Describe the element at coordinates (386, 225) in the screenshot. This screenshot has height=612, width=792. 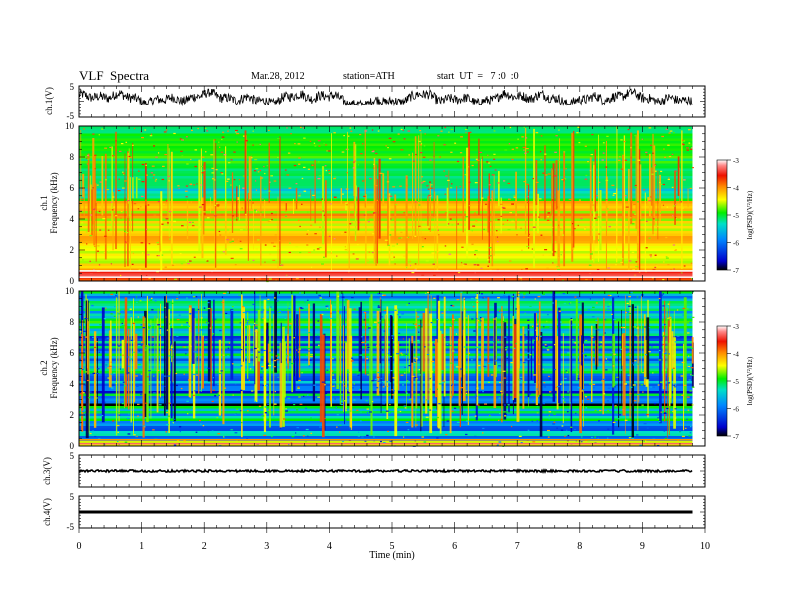
I see `spectrogram-band` at that location.